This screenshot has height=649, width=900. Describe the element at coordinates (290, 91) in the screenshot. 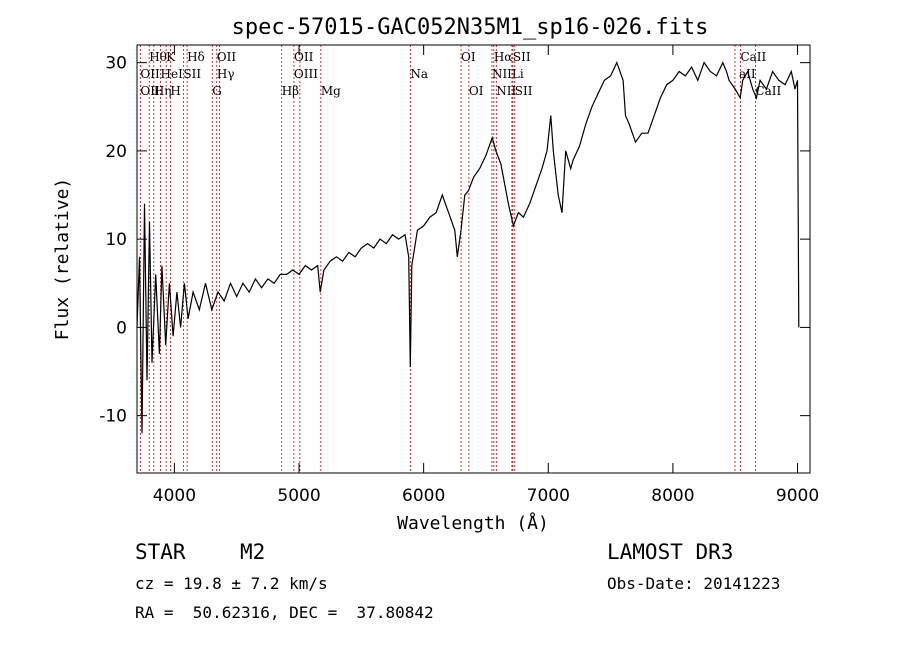

I see `marker-label: Hβ` at that location.